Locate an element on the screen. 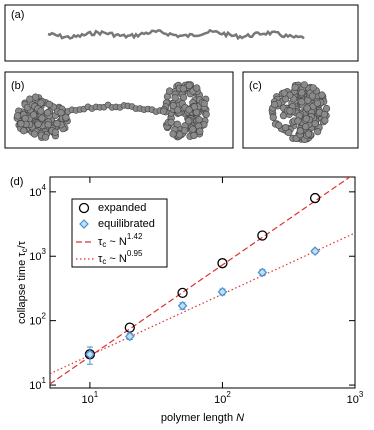 This screenshot has width=374, height=430. fit-exp: 0.95 is located at coordinates (135, 253).